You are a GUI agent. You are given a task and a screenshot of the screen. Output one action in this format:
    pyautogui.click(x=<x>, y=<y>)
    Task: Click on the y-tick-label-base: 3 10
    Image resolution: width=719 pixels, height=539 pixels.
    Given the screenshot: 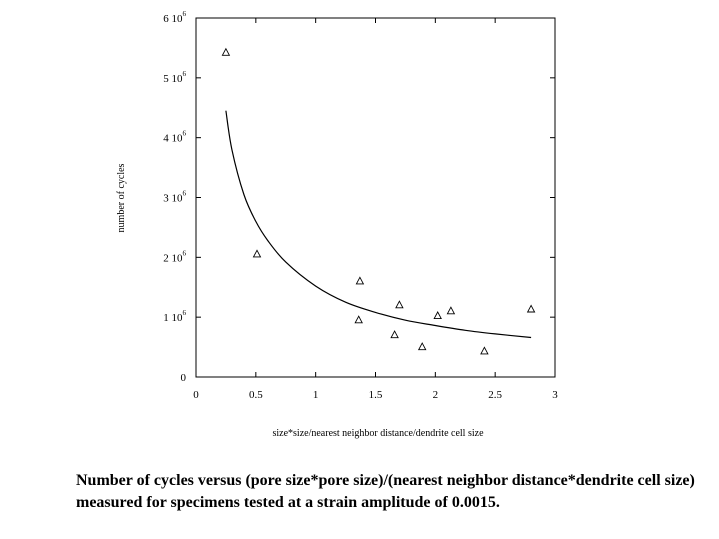 What is the action you would take?
    pyautogui.click(x=173, y=199)
    